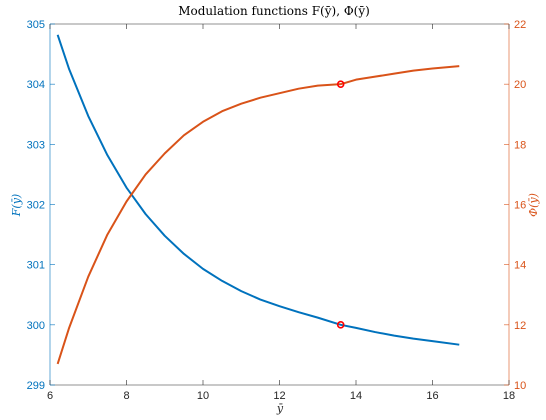 Image resolution: width=546 pixels, height=420 pixels. Describe the element at coordinates (279, 396) in the screenshot. I see `x-tick-label: 12` at that location.